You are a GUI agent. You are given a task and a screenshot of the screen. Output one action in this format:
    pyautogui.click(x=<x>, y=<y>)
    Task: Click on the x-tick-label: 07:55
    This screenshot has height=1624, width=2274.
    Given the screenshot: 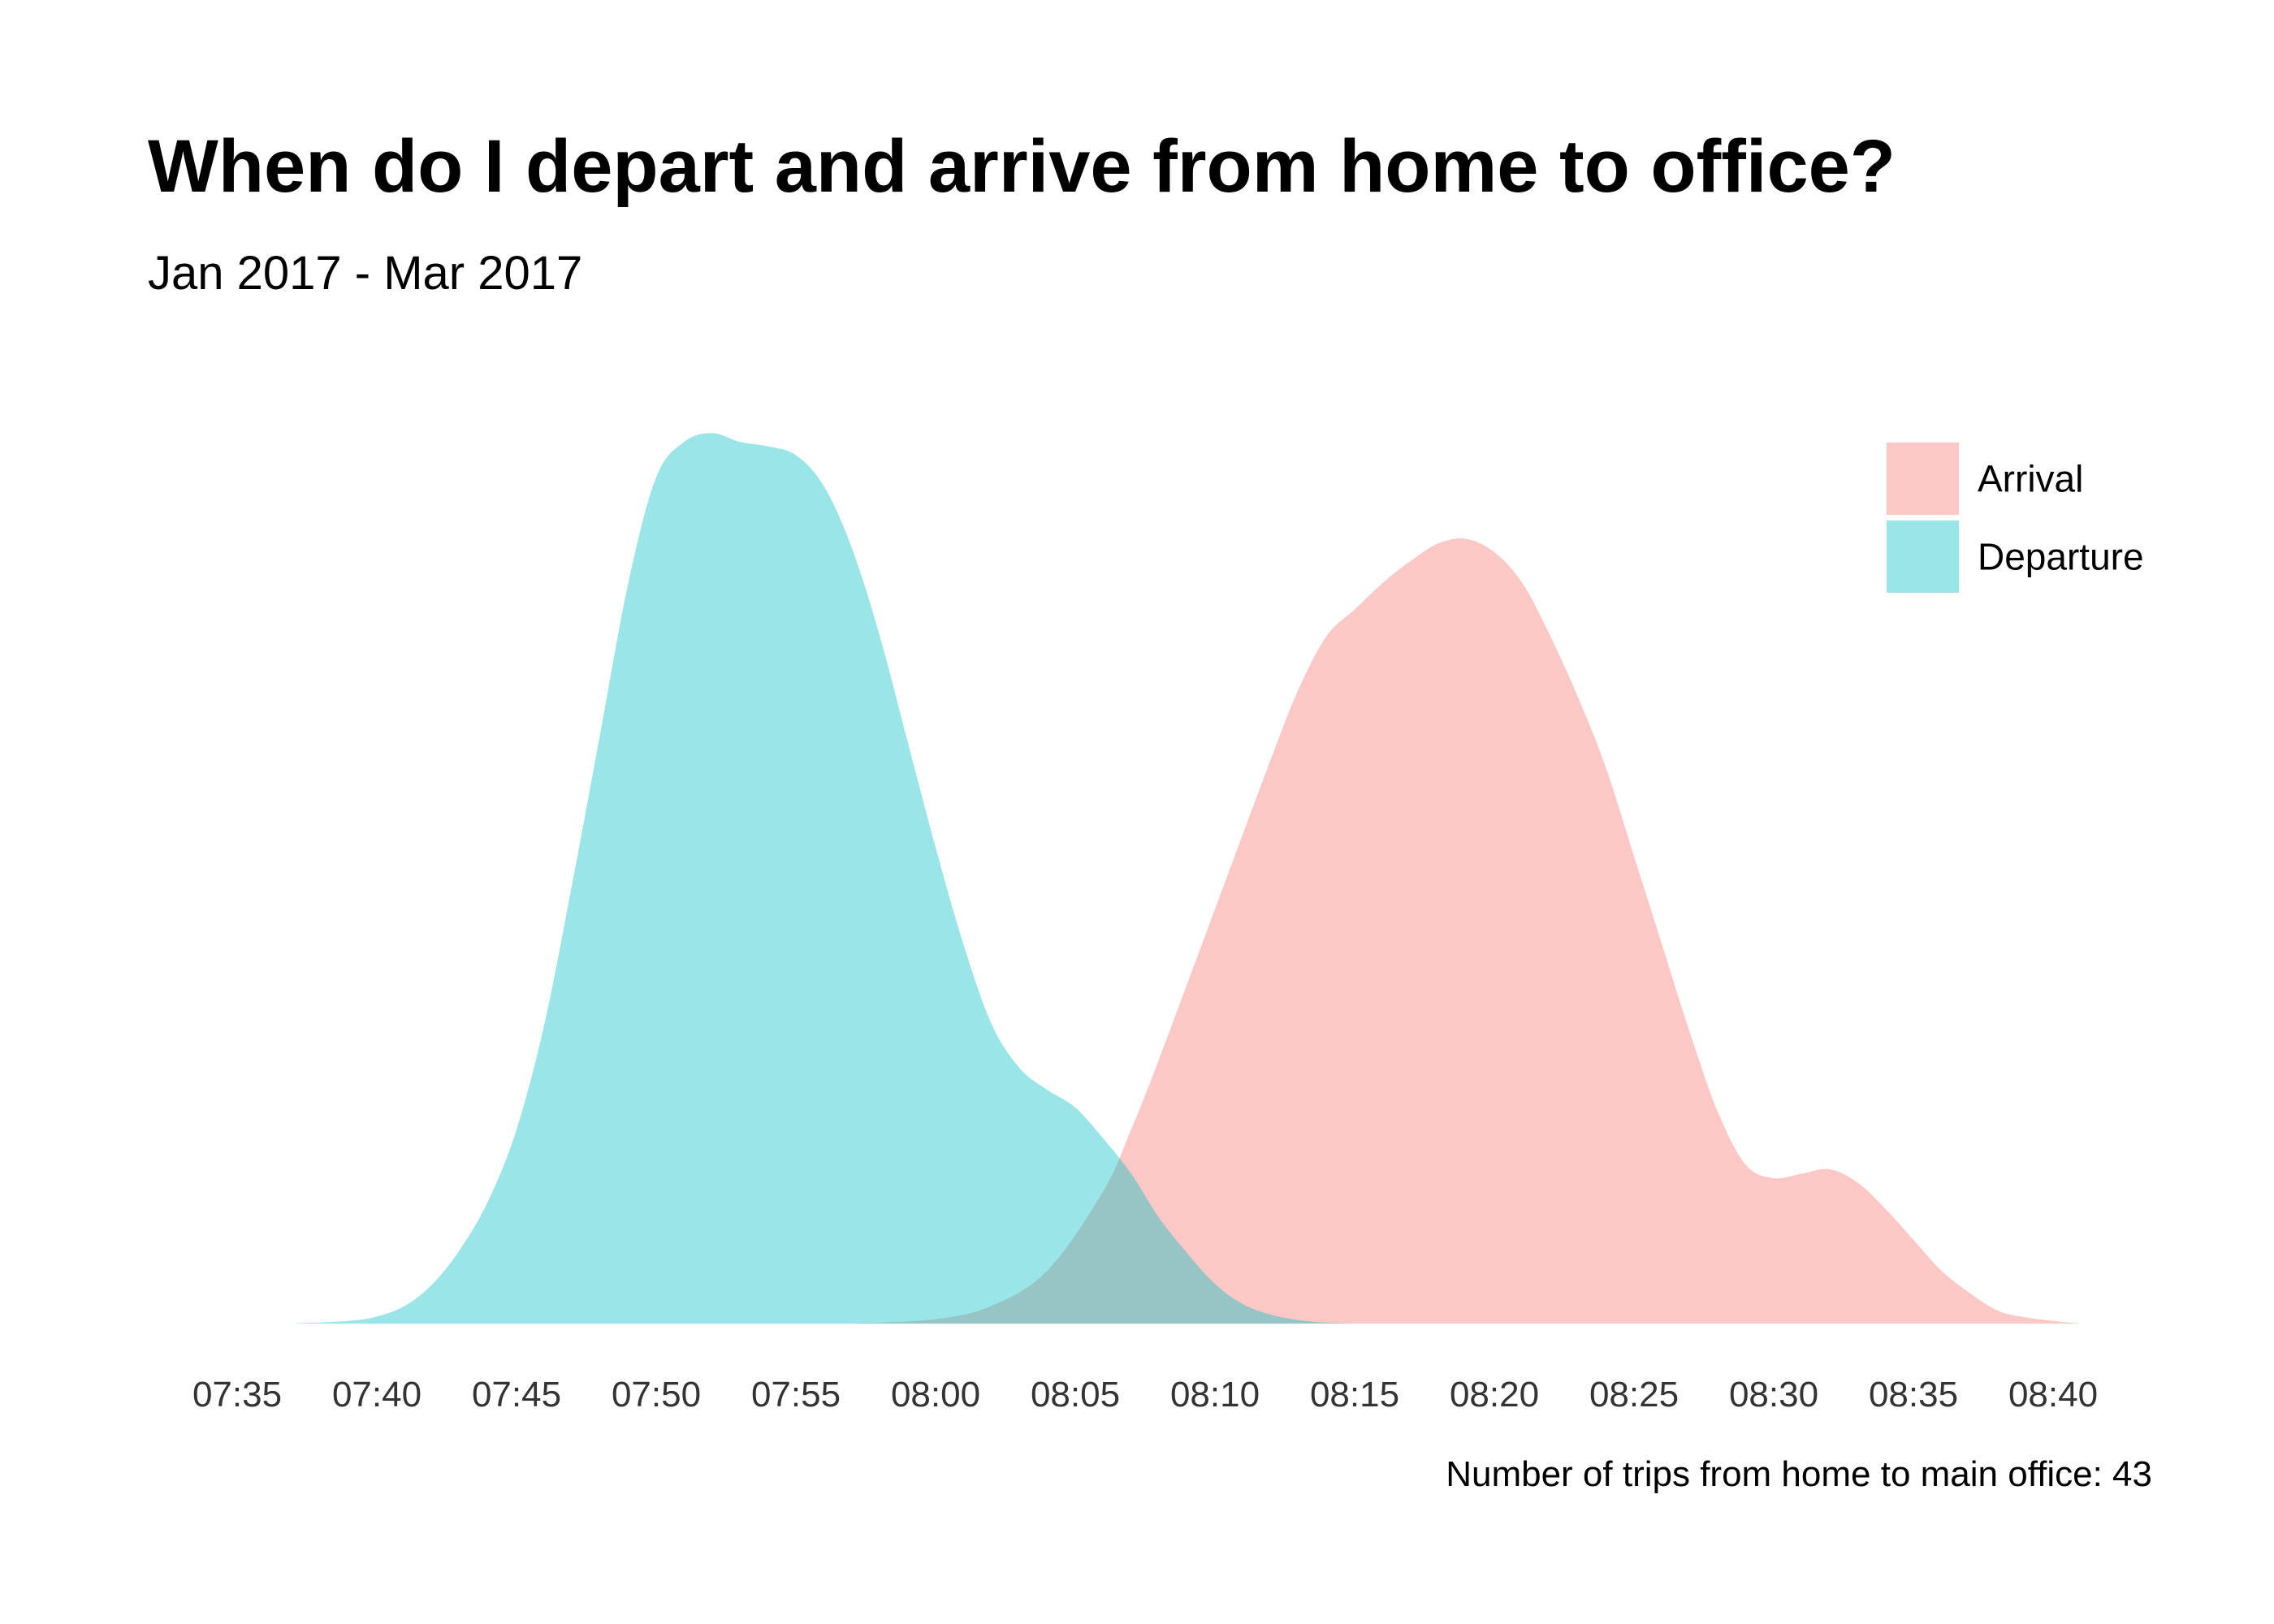 What is the action you would take?
    pyautogui.click(x=796, y=1395)
    